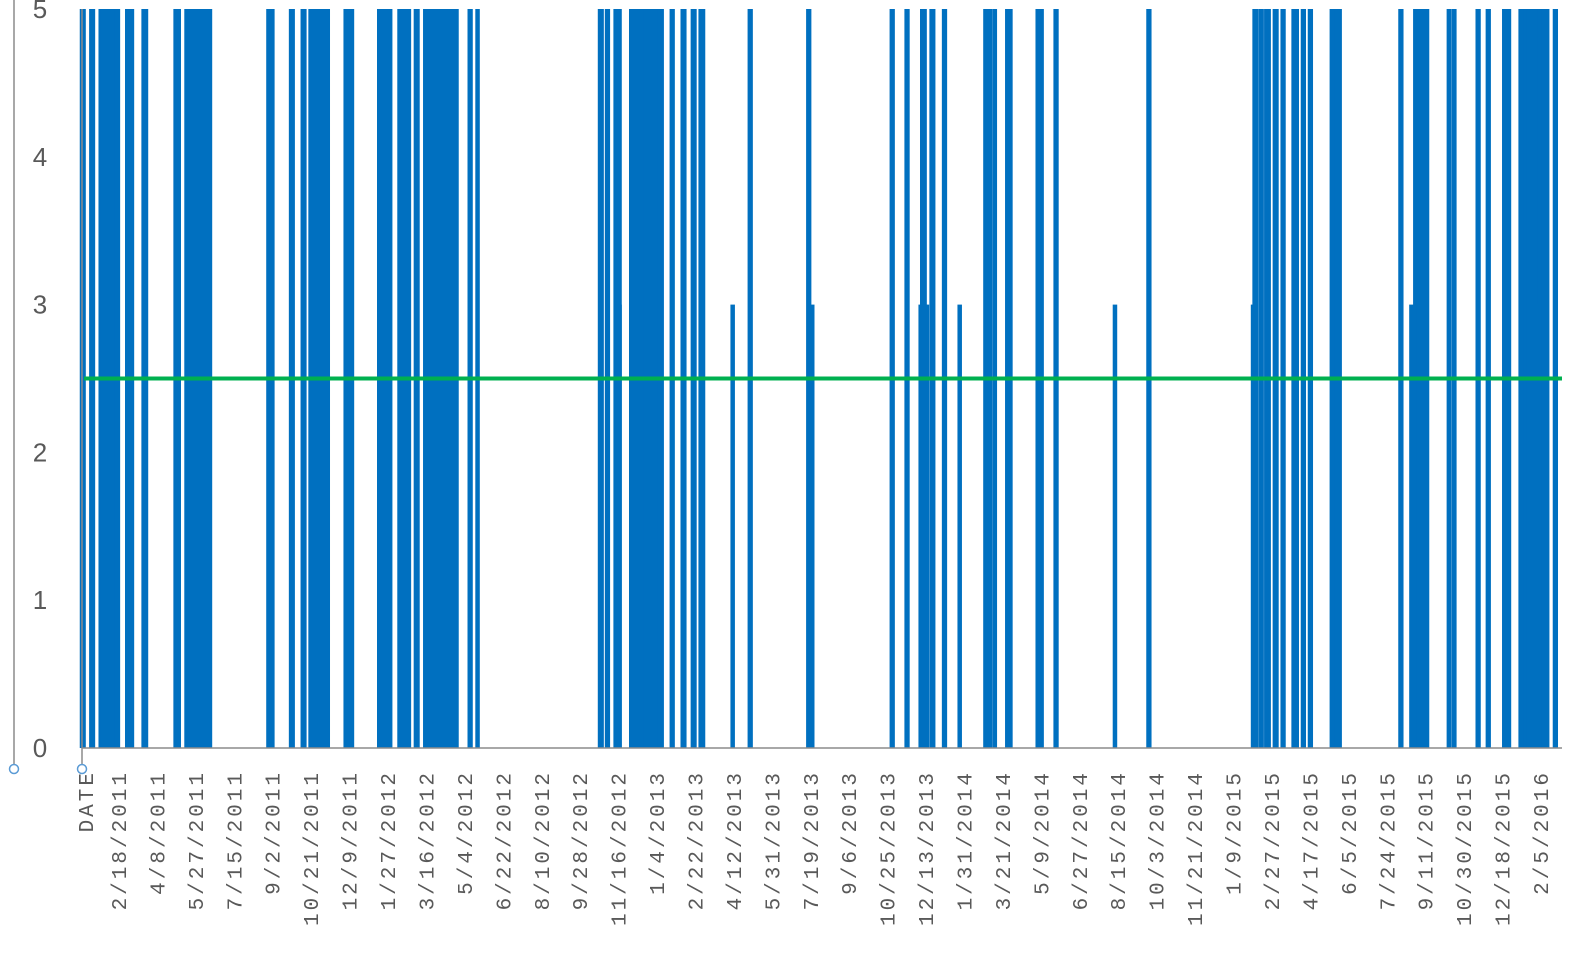  Describe the element at coordinates (88, 801) in the screenshot. I see `category-axis-label: DATE` at that location.